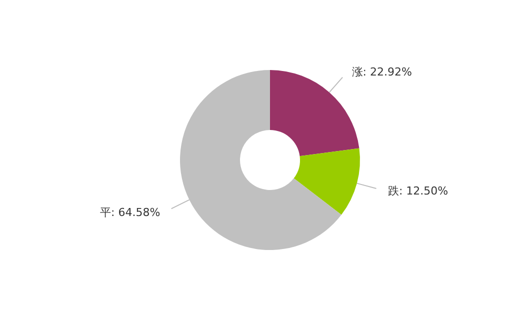 The height and width of the screenshot is (325, 532). Describe the element at coordinates (387, 71) in the screenshot. I see `data-label: : 22.92%` at that location.